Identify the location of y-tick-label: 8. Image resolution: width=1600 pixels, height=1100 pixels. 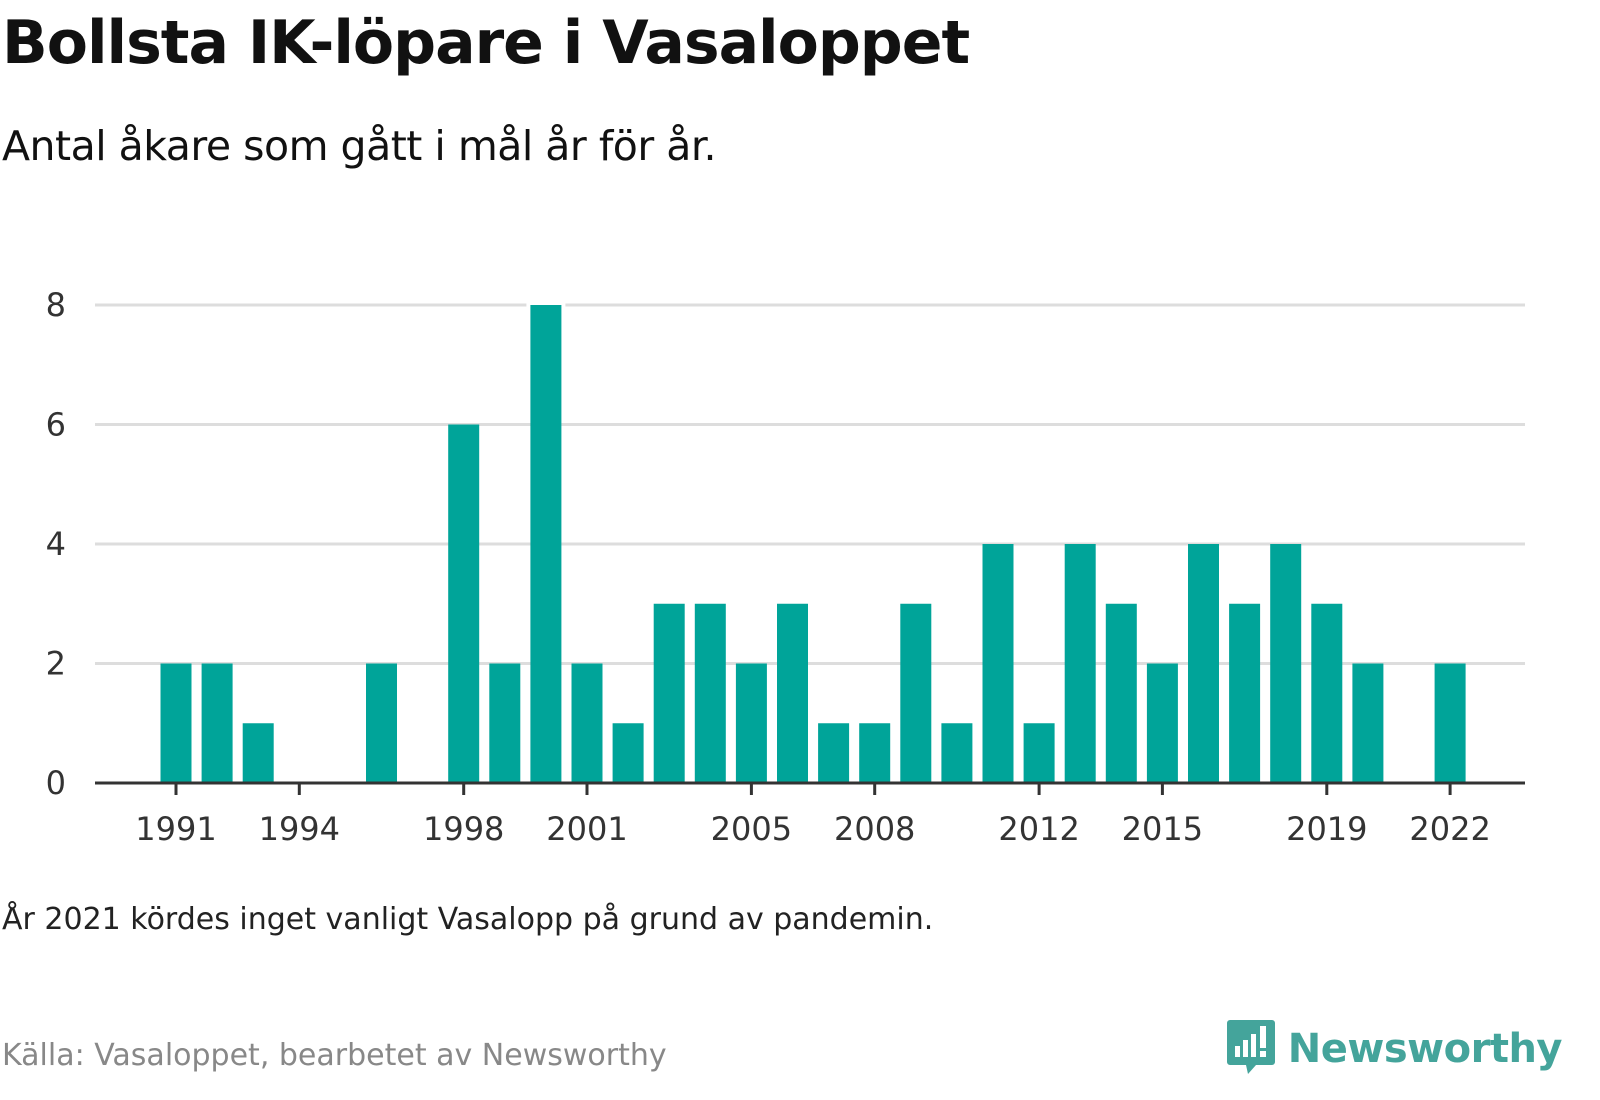
(56, 305).